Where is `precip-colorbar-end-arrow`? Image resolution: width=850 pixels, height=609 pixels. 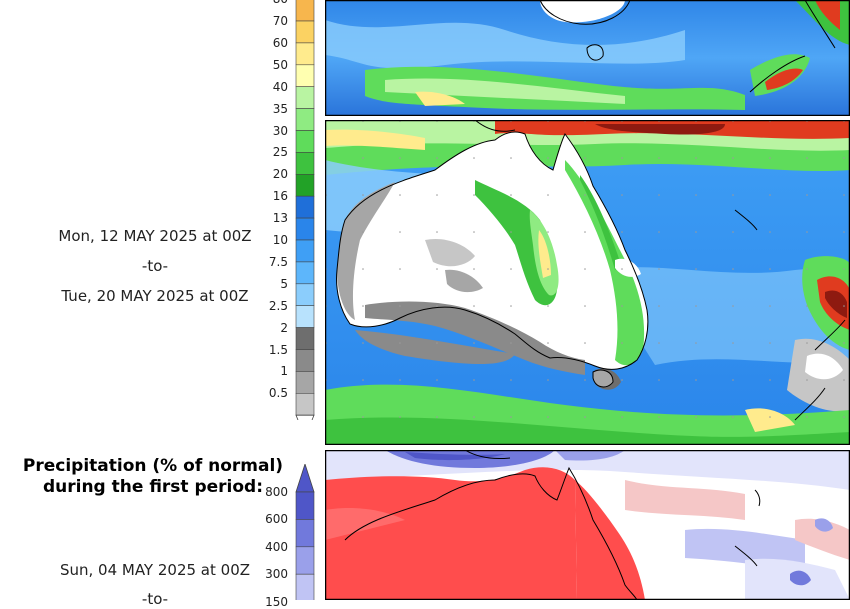
precip-colorbar-end-arrow is located at coordinates (305, 417).